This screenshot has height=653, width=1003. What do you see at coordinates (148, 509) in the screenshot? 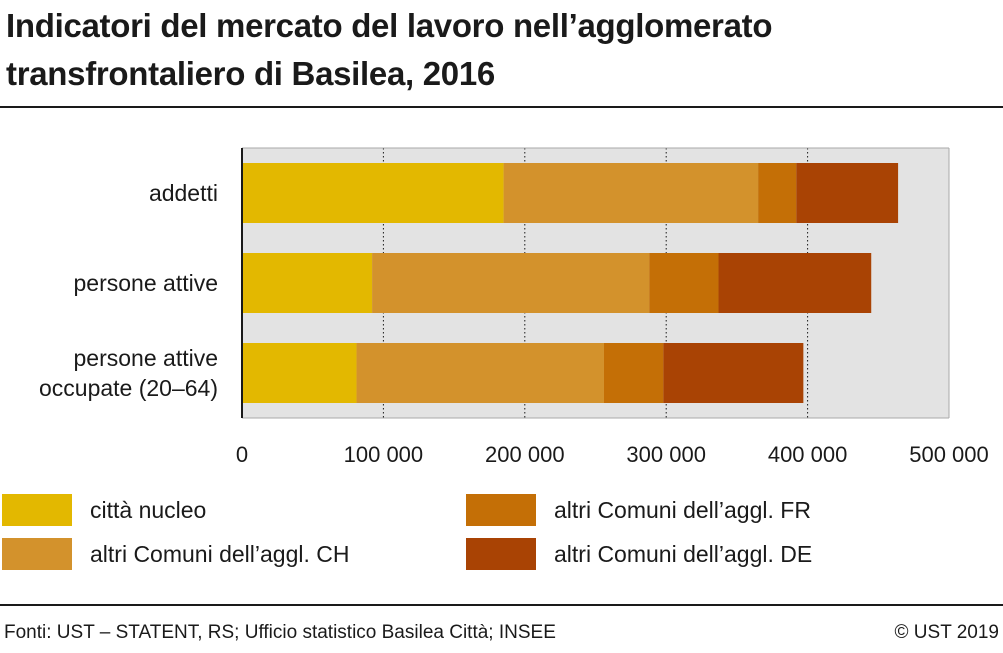
I see `legend-label: città nucleo` at bounding box center [148, 509].